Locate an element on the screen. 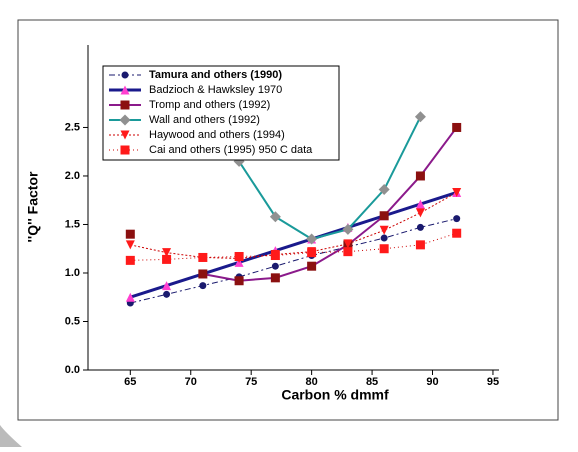 This screenshot has height=452, width=578. y-tick-label: 2.5 is located at coordinates (72, 127).